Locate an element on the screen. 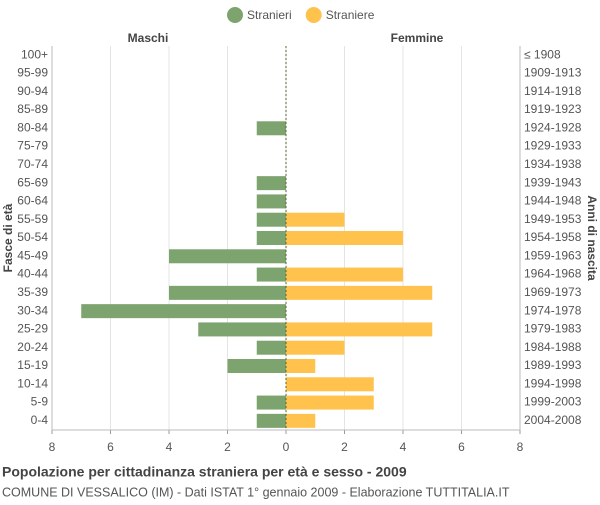  y2-tick-label: 1924-1928 is located at coordinates (553, 127).